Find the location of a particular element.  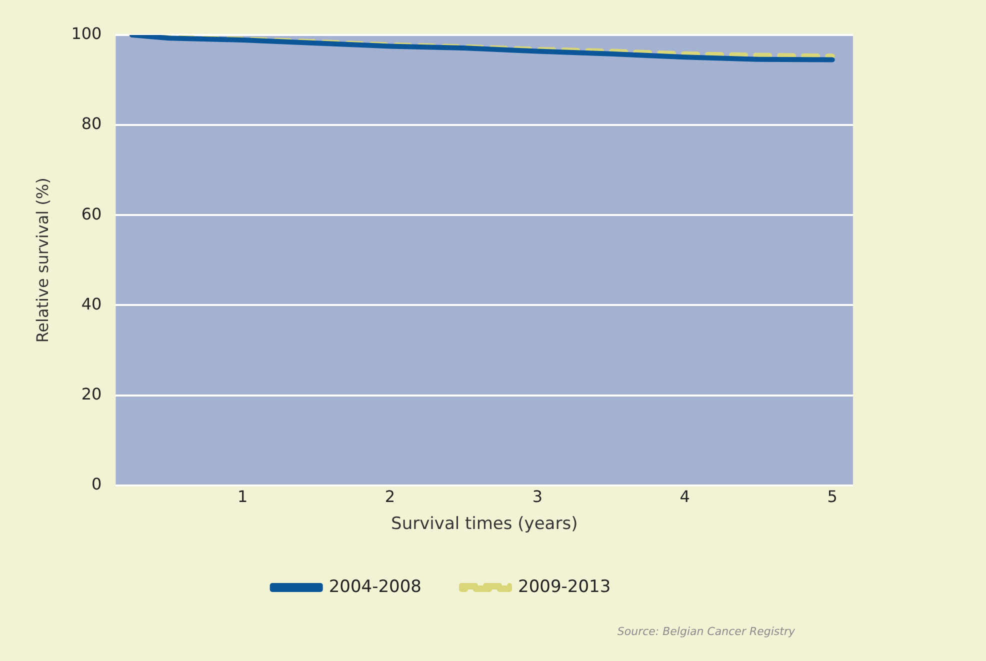

y-tick-label: 80 is located at coordinates (91, 124).